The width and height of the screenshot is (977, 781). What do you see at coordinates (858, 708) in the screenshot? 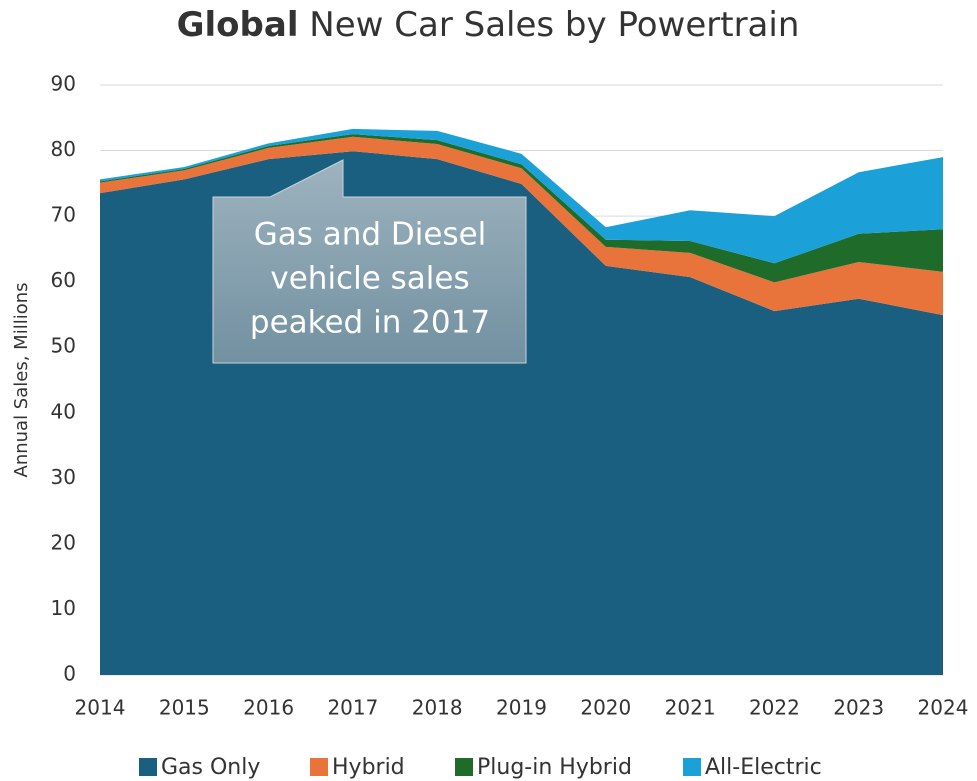
I see `x-tick-label: 2023` at bounding box center [858, 708].